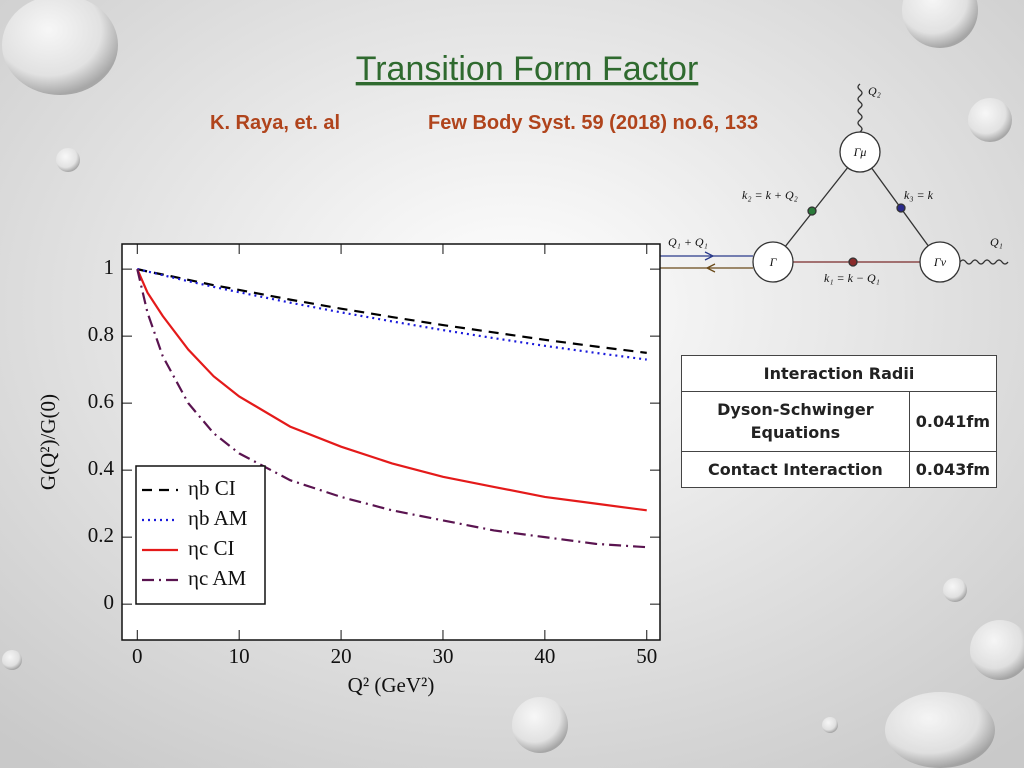 Image resolution: width=1024 pixels, height=768 pixels. What do you see at coordinates (239, 656) in the screenshot?
I see `x-tick-label: 10` at bounding box center [239, 656].